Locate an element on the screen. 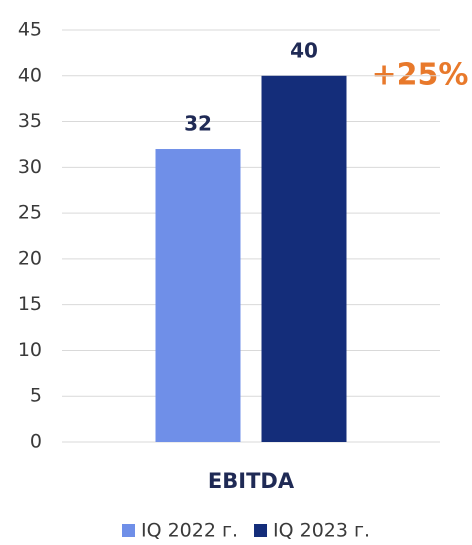  annotation: +25% is located at coordinates (420, 75).